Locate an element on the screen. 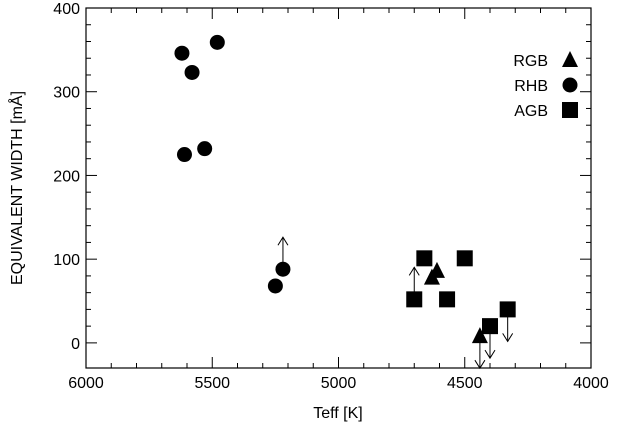 This screenshot has height=423, width=621. legend-label: AGB is located at coordinates (531, 111).